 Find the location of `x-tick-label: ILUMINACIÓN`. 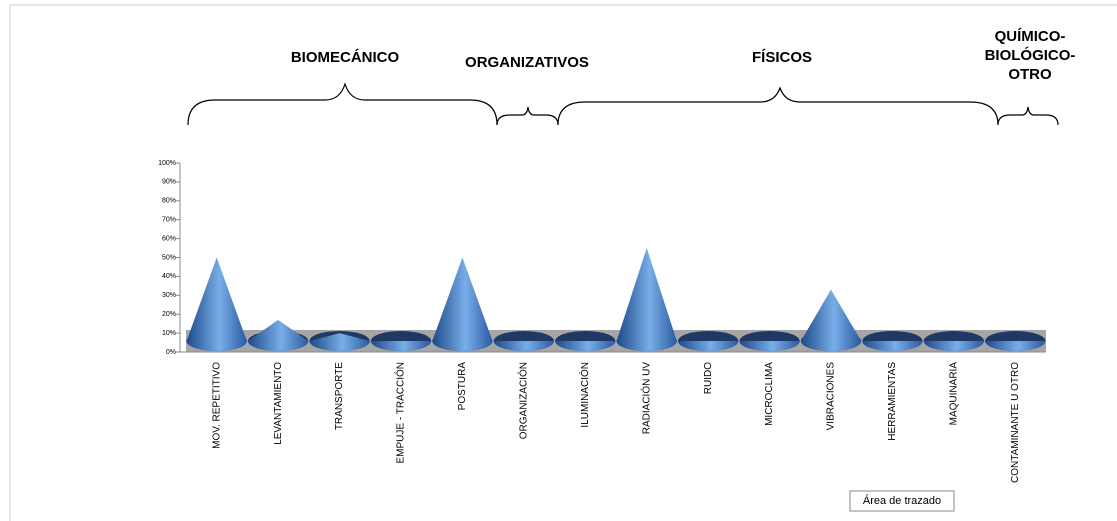

x-tick-label: ILUMINACIÓN is located at coordinates (584, 395).